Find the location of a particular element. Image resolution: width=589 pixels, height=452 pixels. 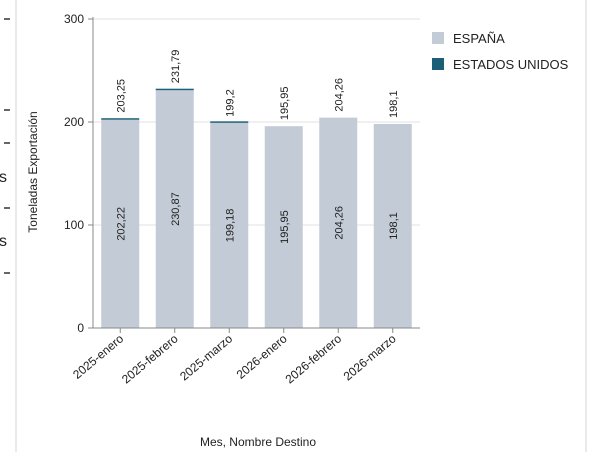

bar-total-label: 231,79 is located at coordinates (176, 67).